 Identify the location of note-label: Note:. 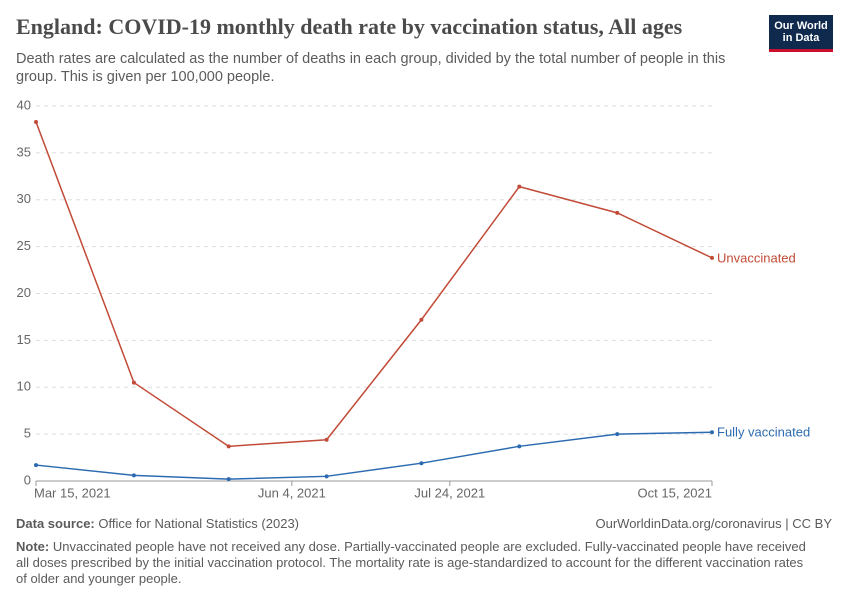
(33, 546).